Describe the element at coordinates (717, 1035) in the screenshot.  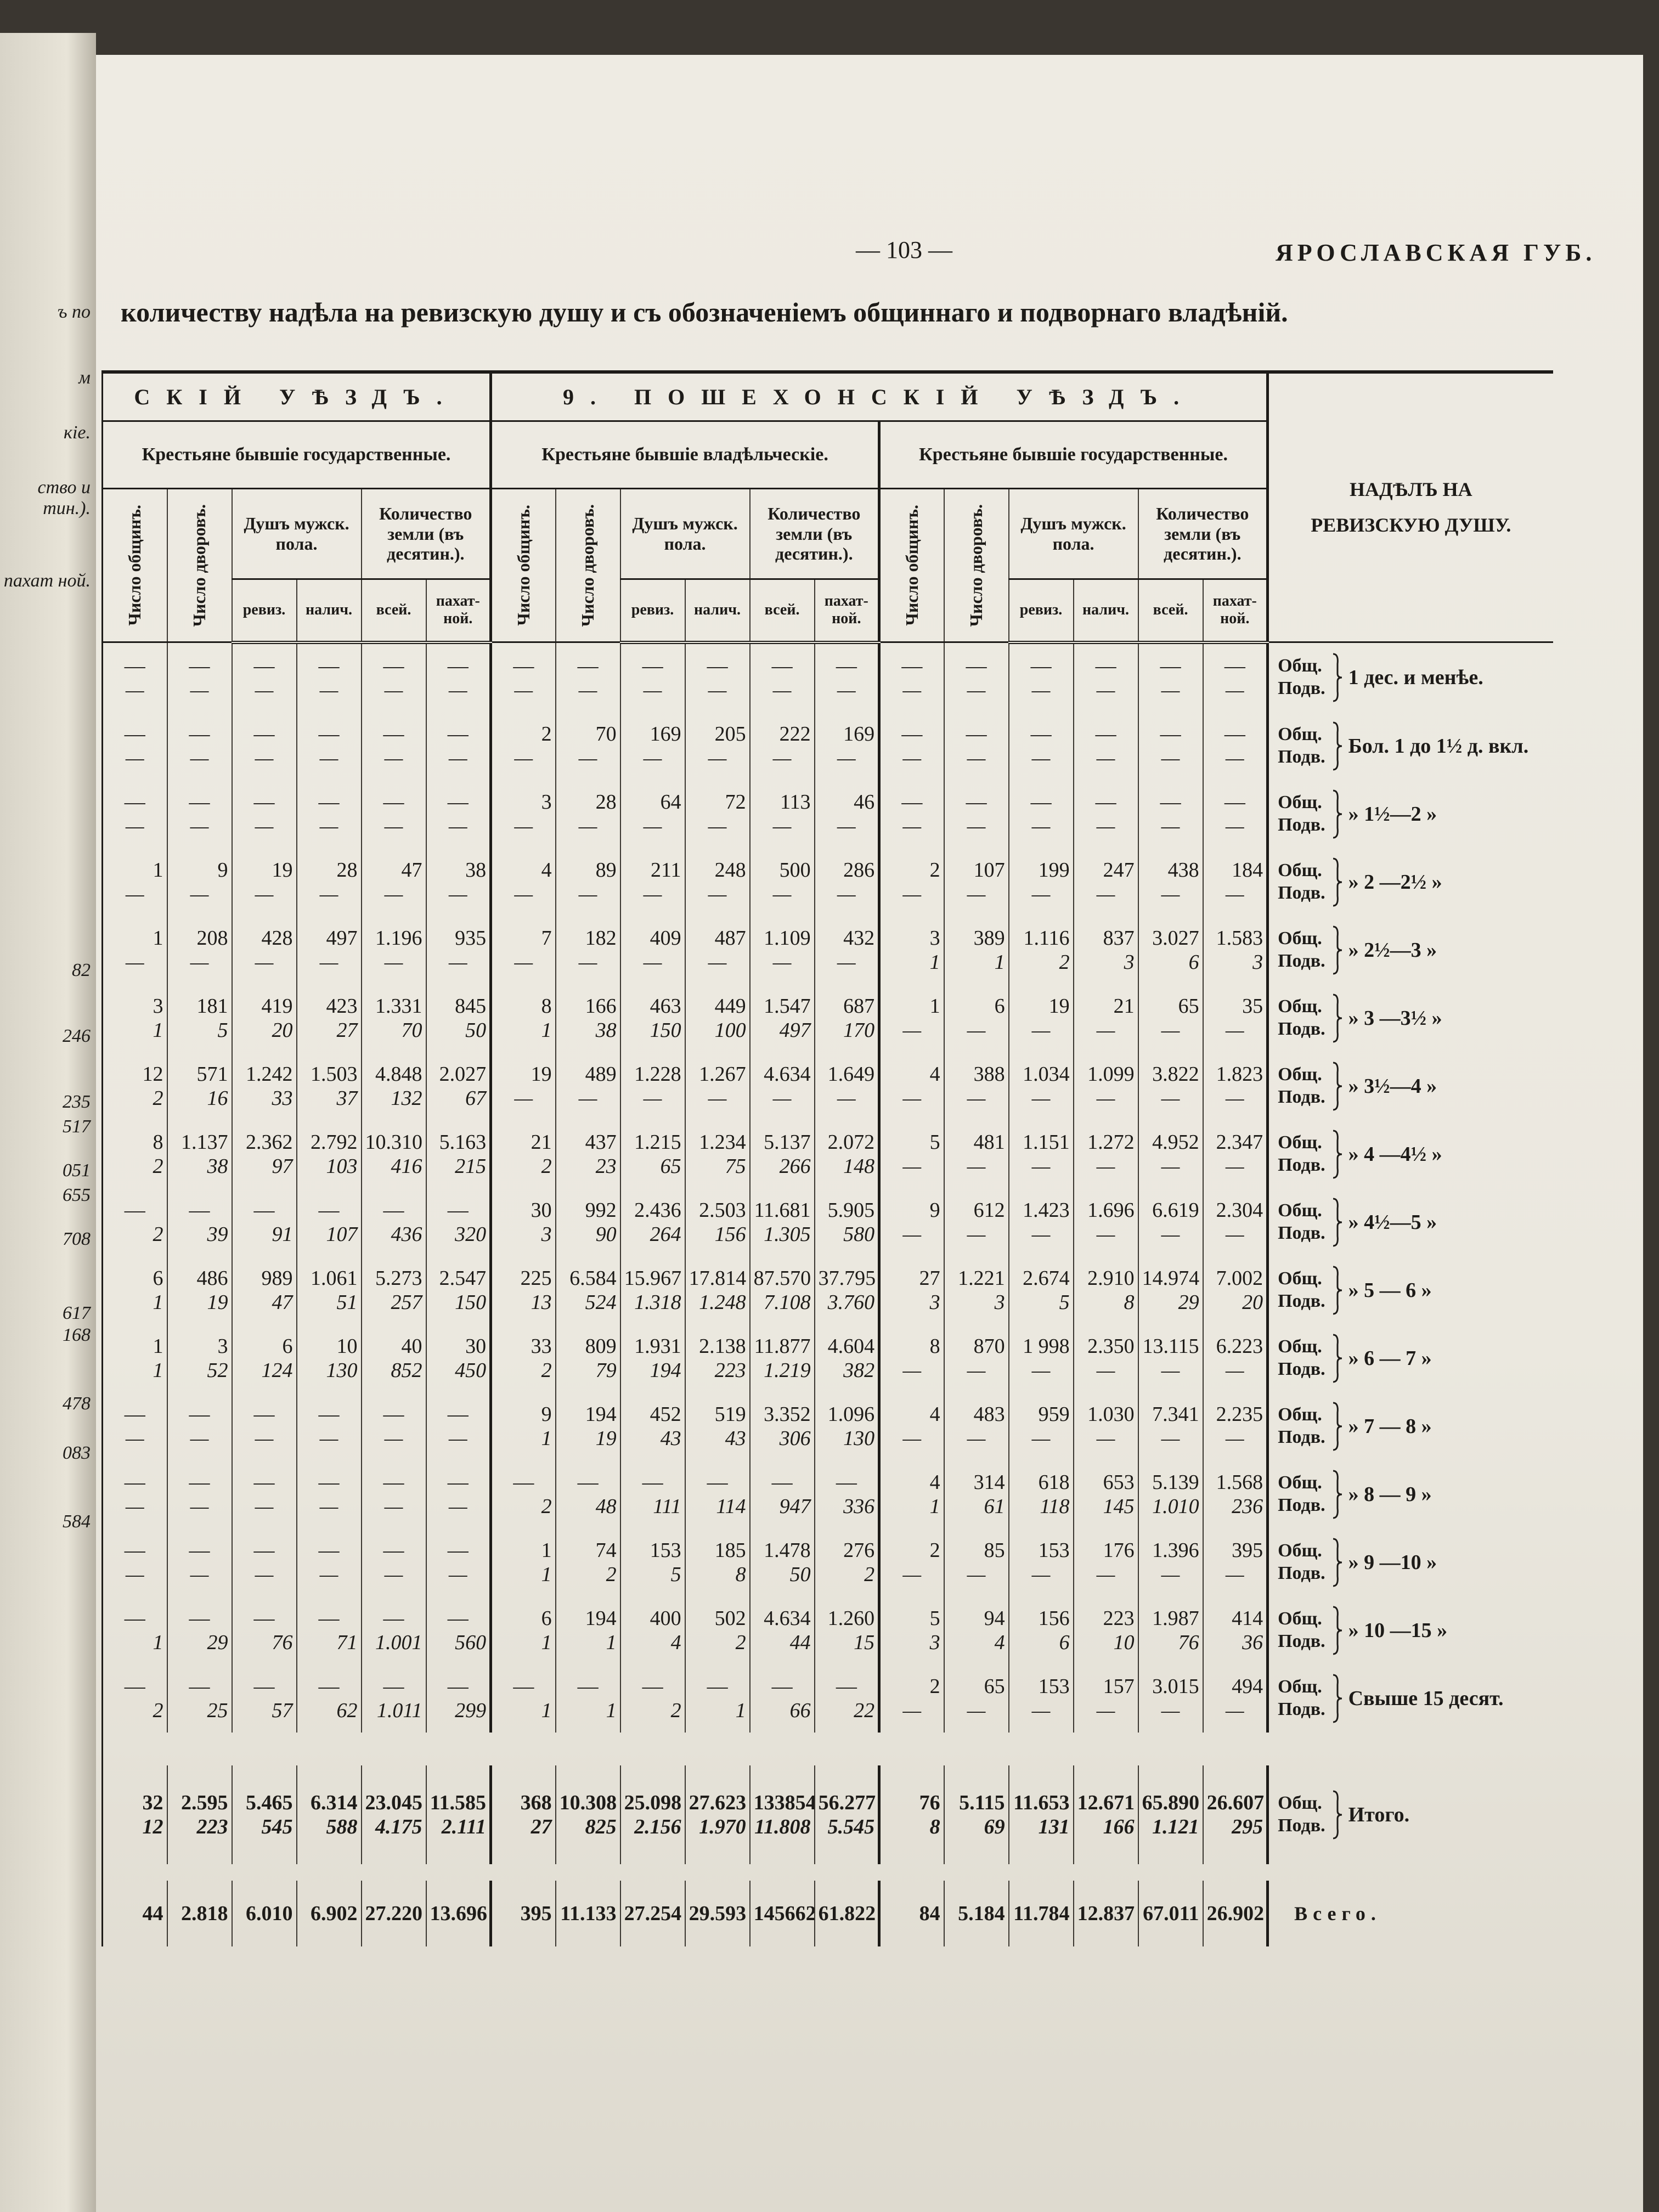
I see `cell: 100` at that location.